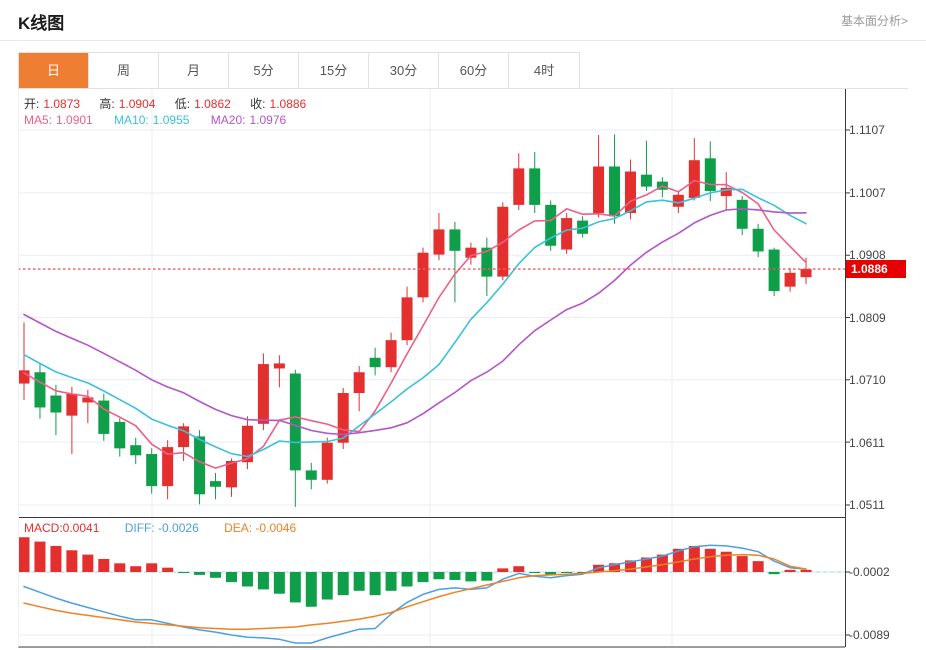  I want to click on y-axis-label: 1.1107, so click(867, 130).